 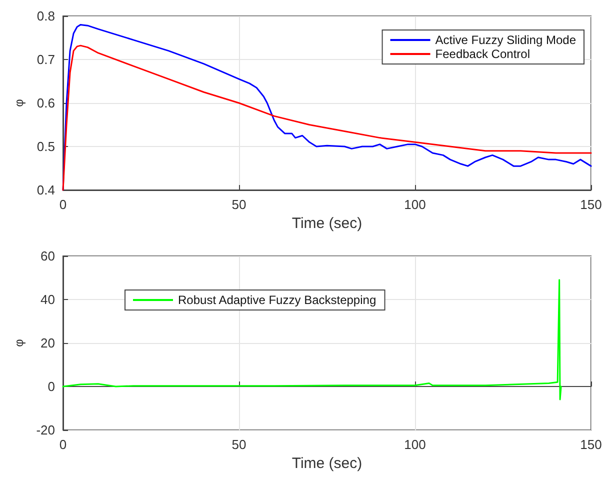 I want to click on y-tick-label: 20, so click(x=47, y=343).